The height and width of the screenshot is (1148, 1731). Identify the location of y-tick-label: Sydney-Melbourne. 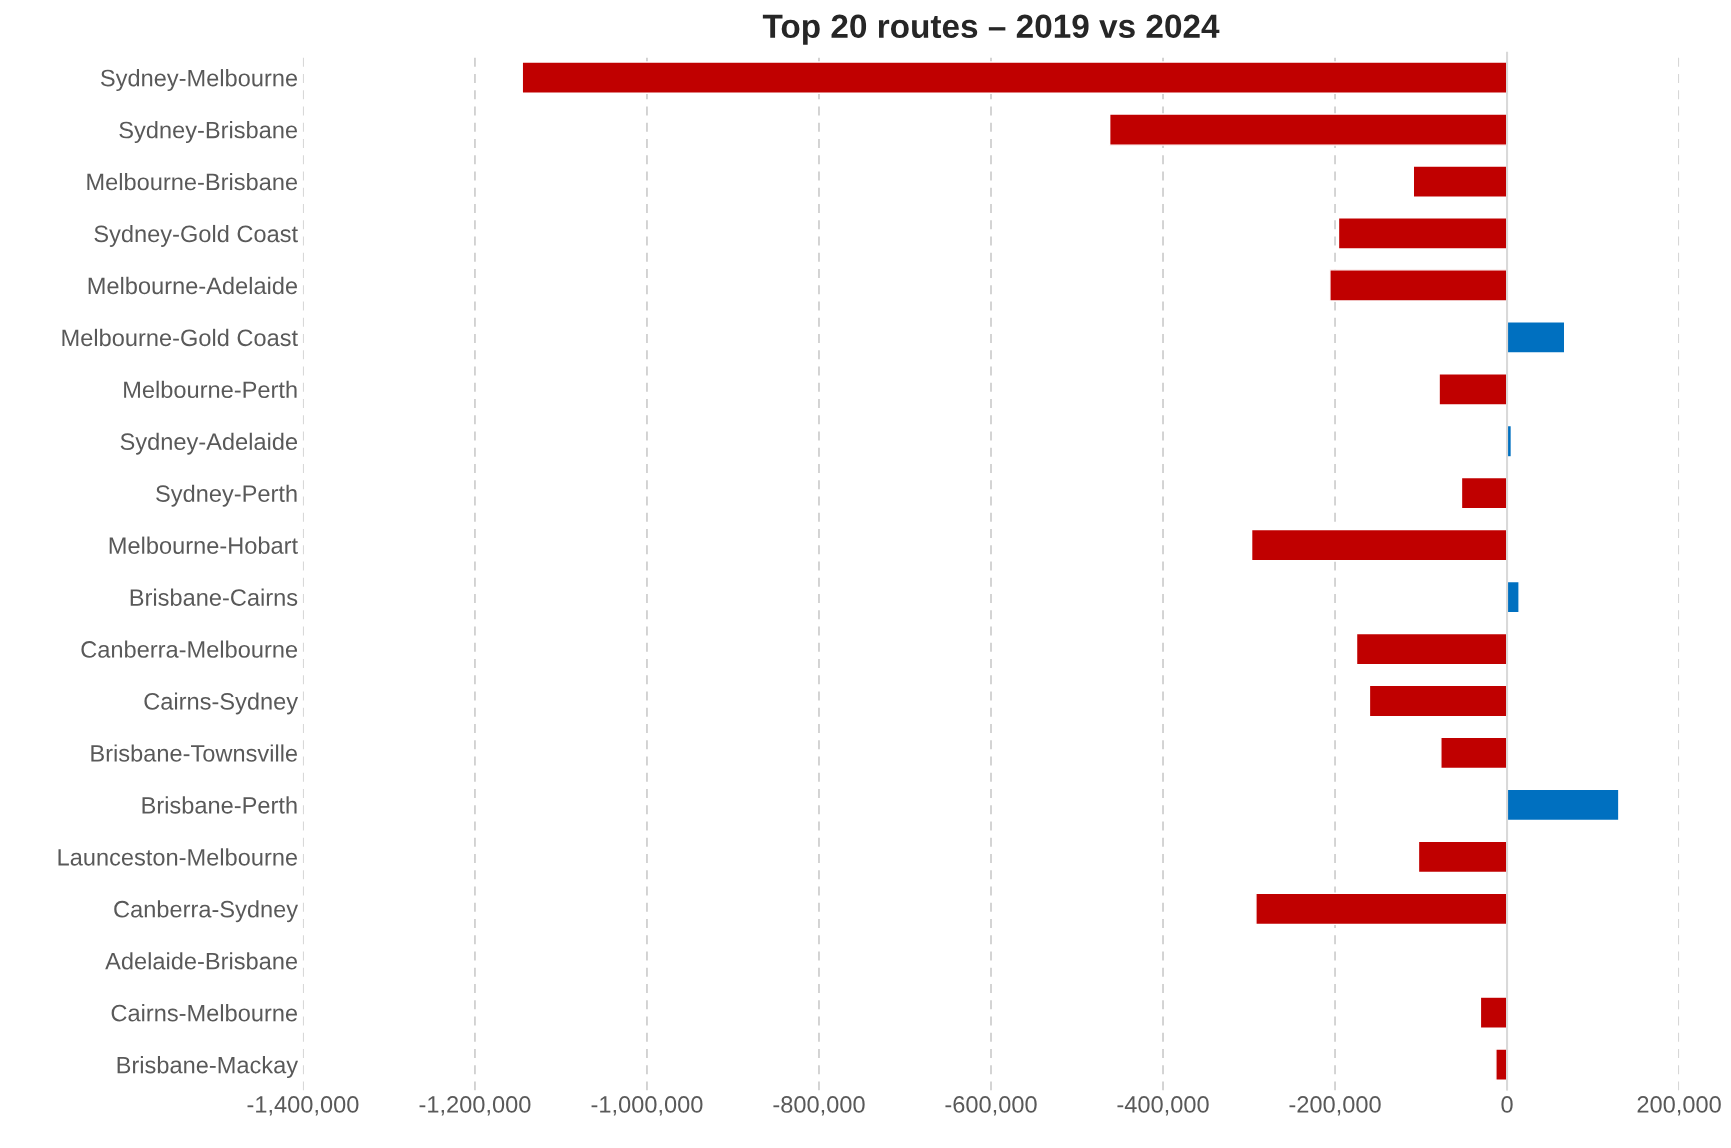
(199, 80).